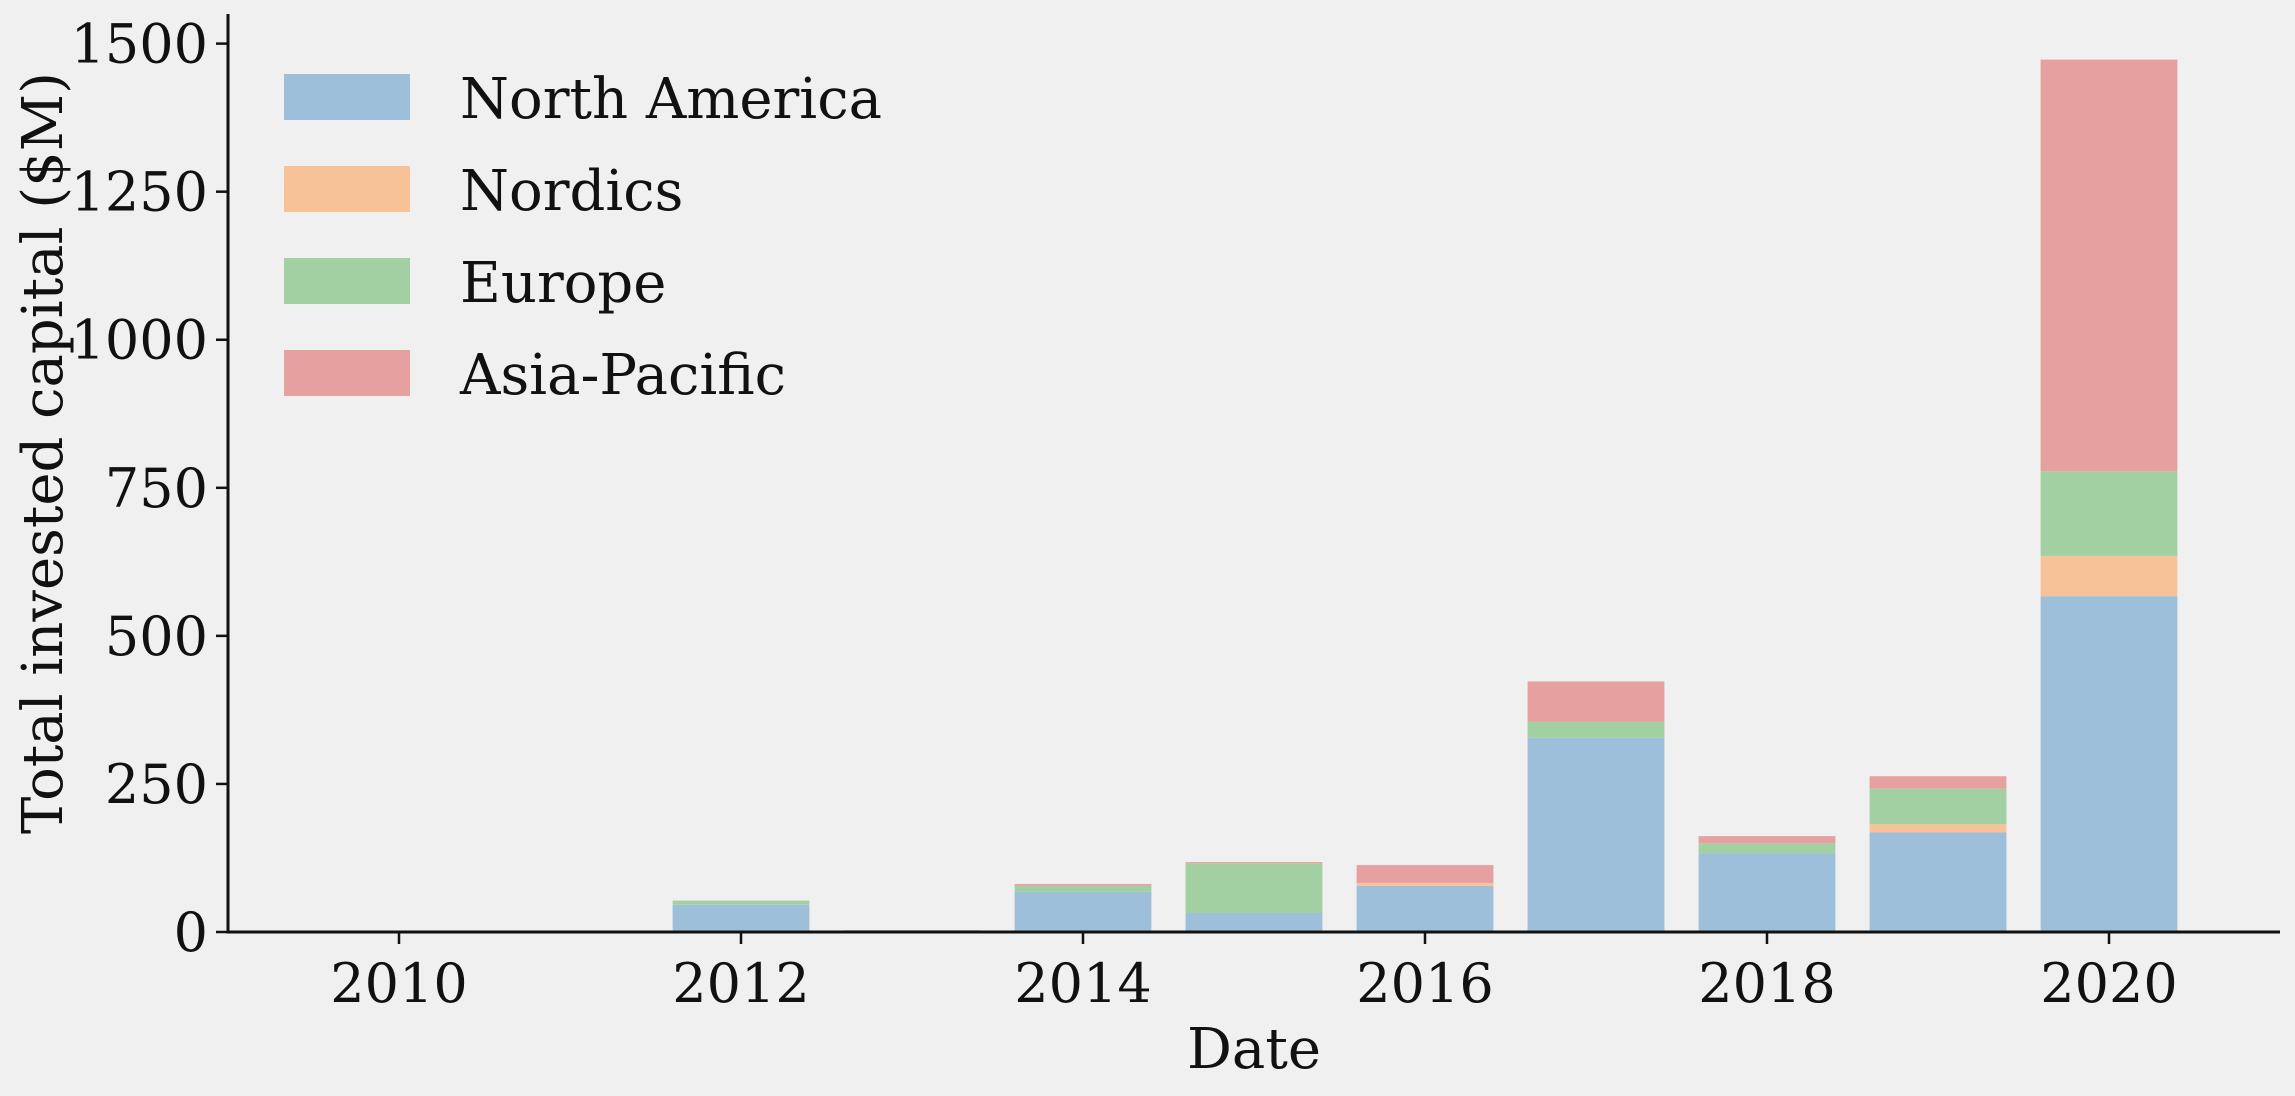  Describe the element at coordinates (2108, 983) in the screenshot. I see `x-tick-label: 2020` at that location.